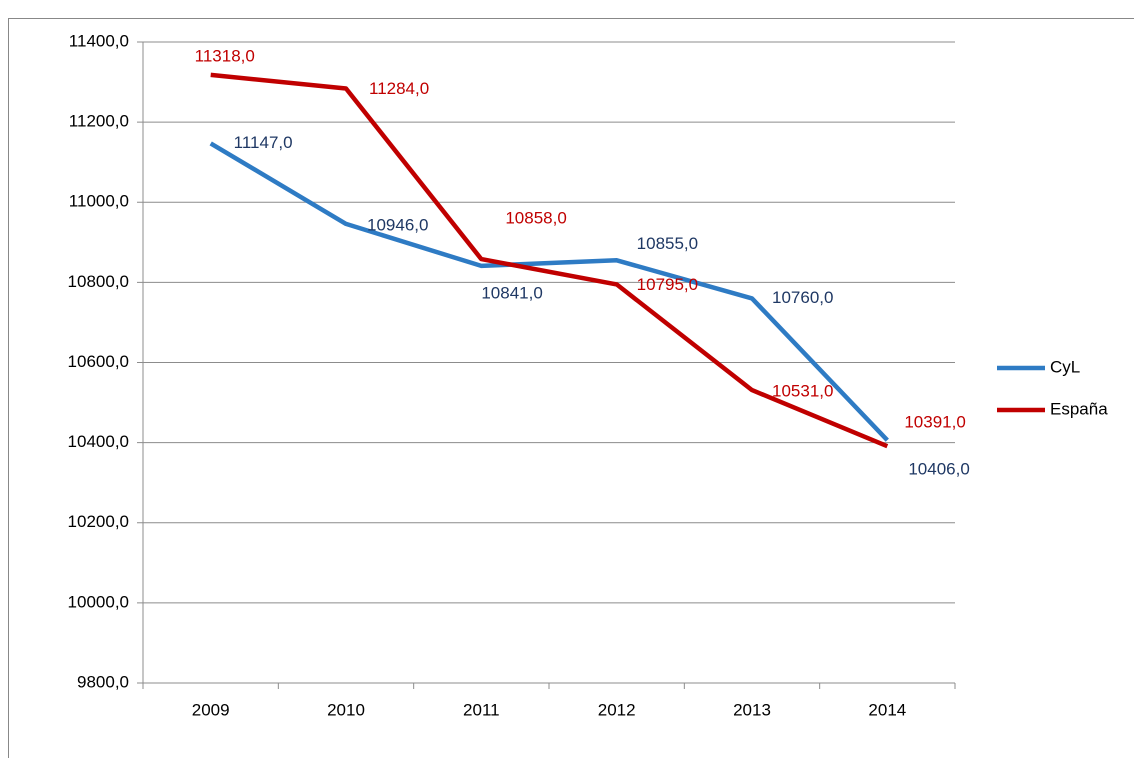 The image size is (1134, 758). What do you see at coordinates (98, 361) in the screenshot?
I see `y-tick-label: 10600,0` at bounding box center [98, 361].